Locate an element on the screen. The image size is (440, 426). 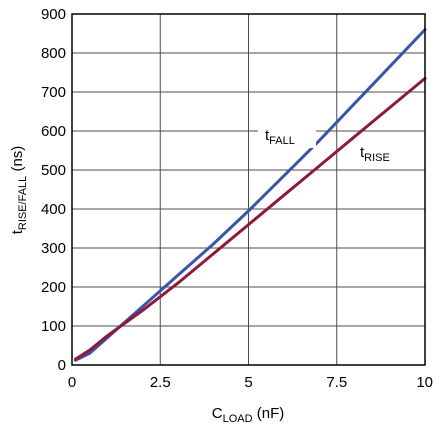
x-tick-label: 5 is located at coordinates (248, 382).